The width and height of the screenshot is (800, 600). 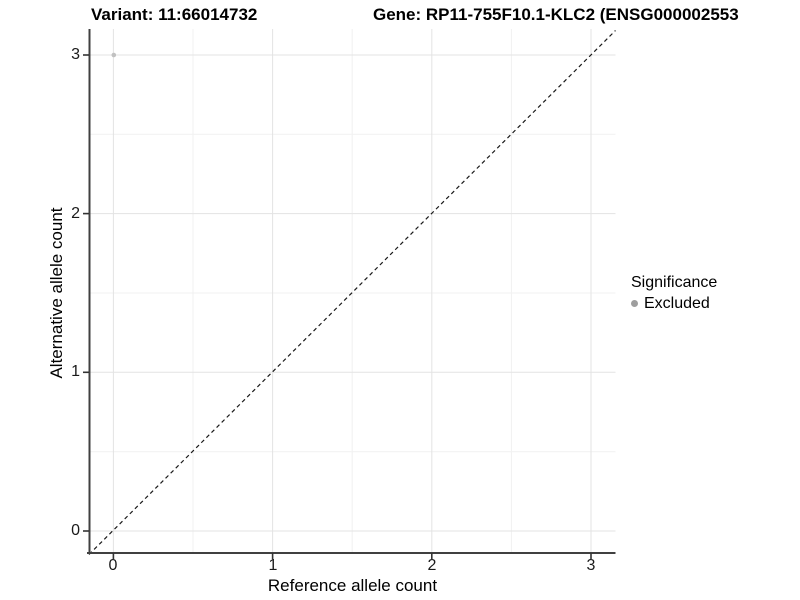 What do you see at coordinates (75, 54) in the screenshot?
I see `y-tick-label-3: 3` at bounding box center [75, 54].